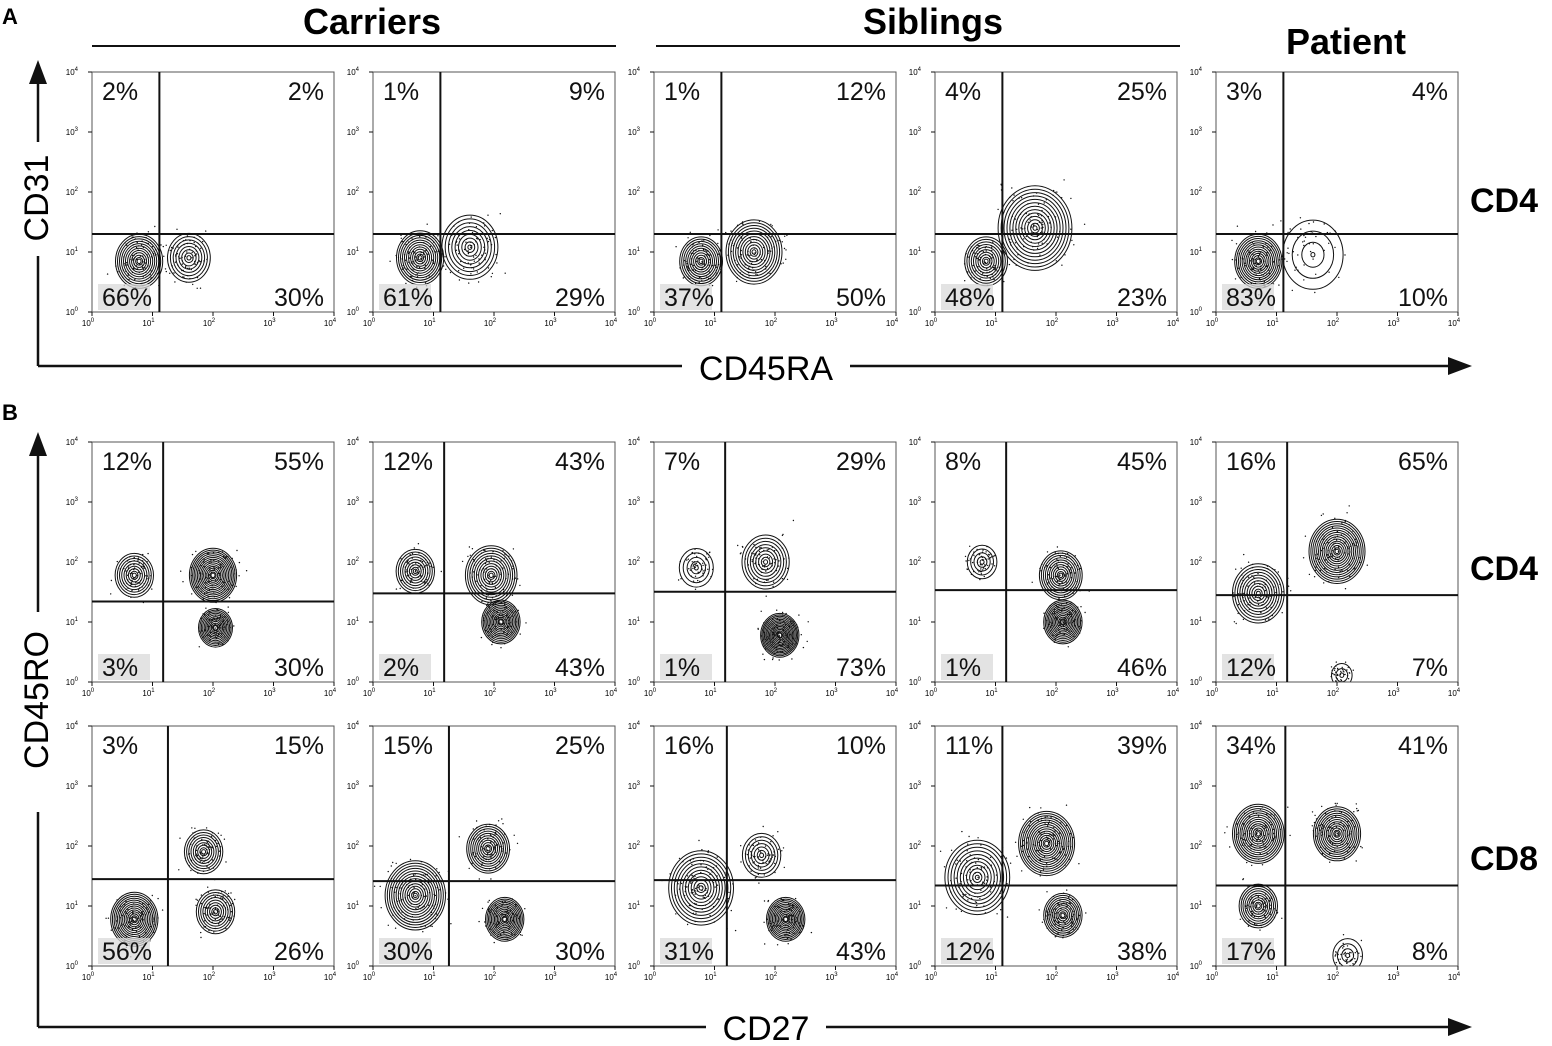 The width and height of the screenshot is (1552, 1046). Describe the element at coordinates (861, 746) in the screenshot. I see `quadrant-percent-ur: 10%` at that location.